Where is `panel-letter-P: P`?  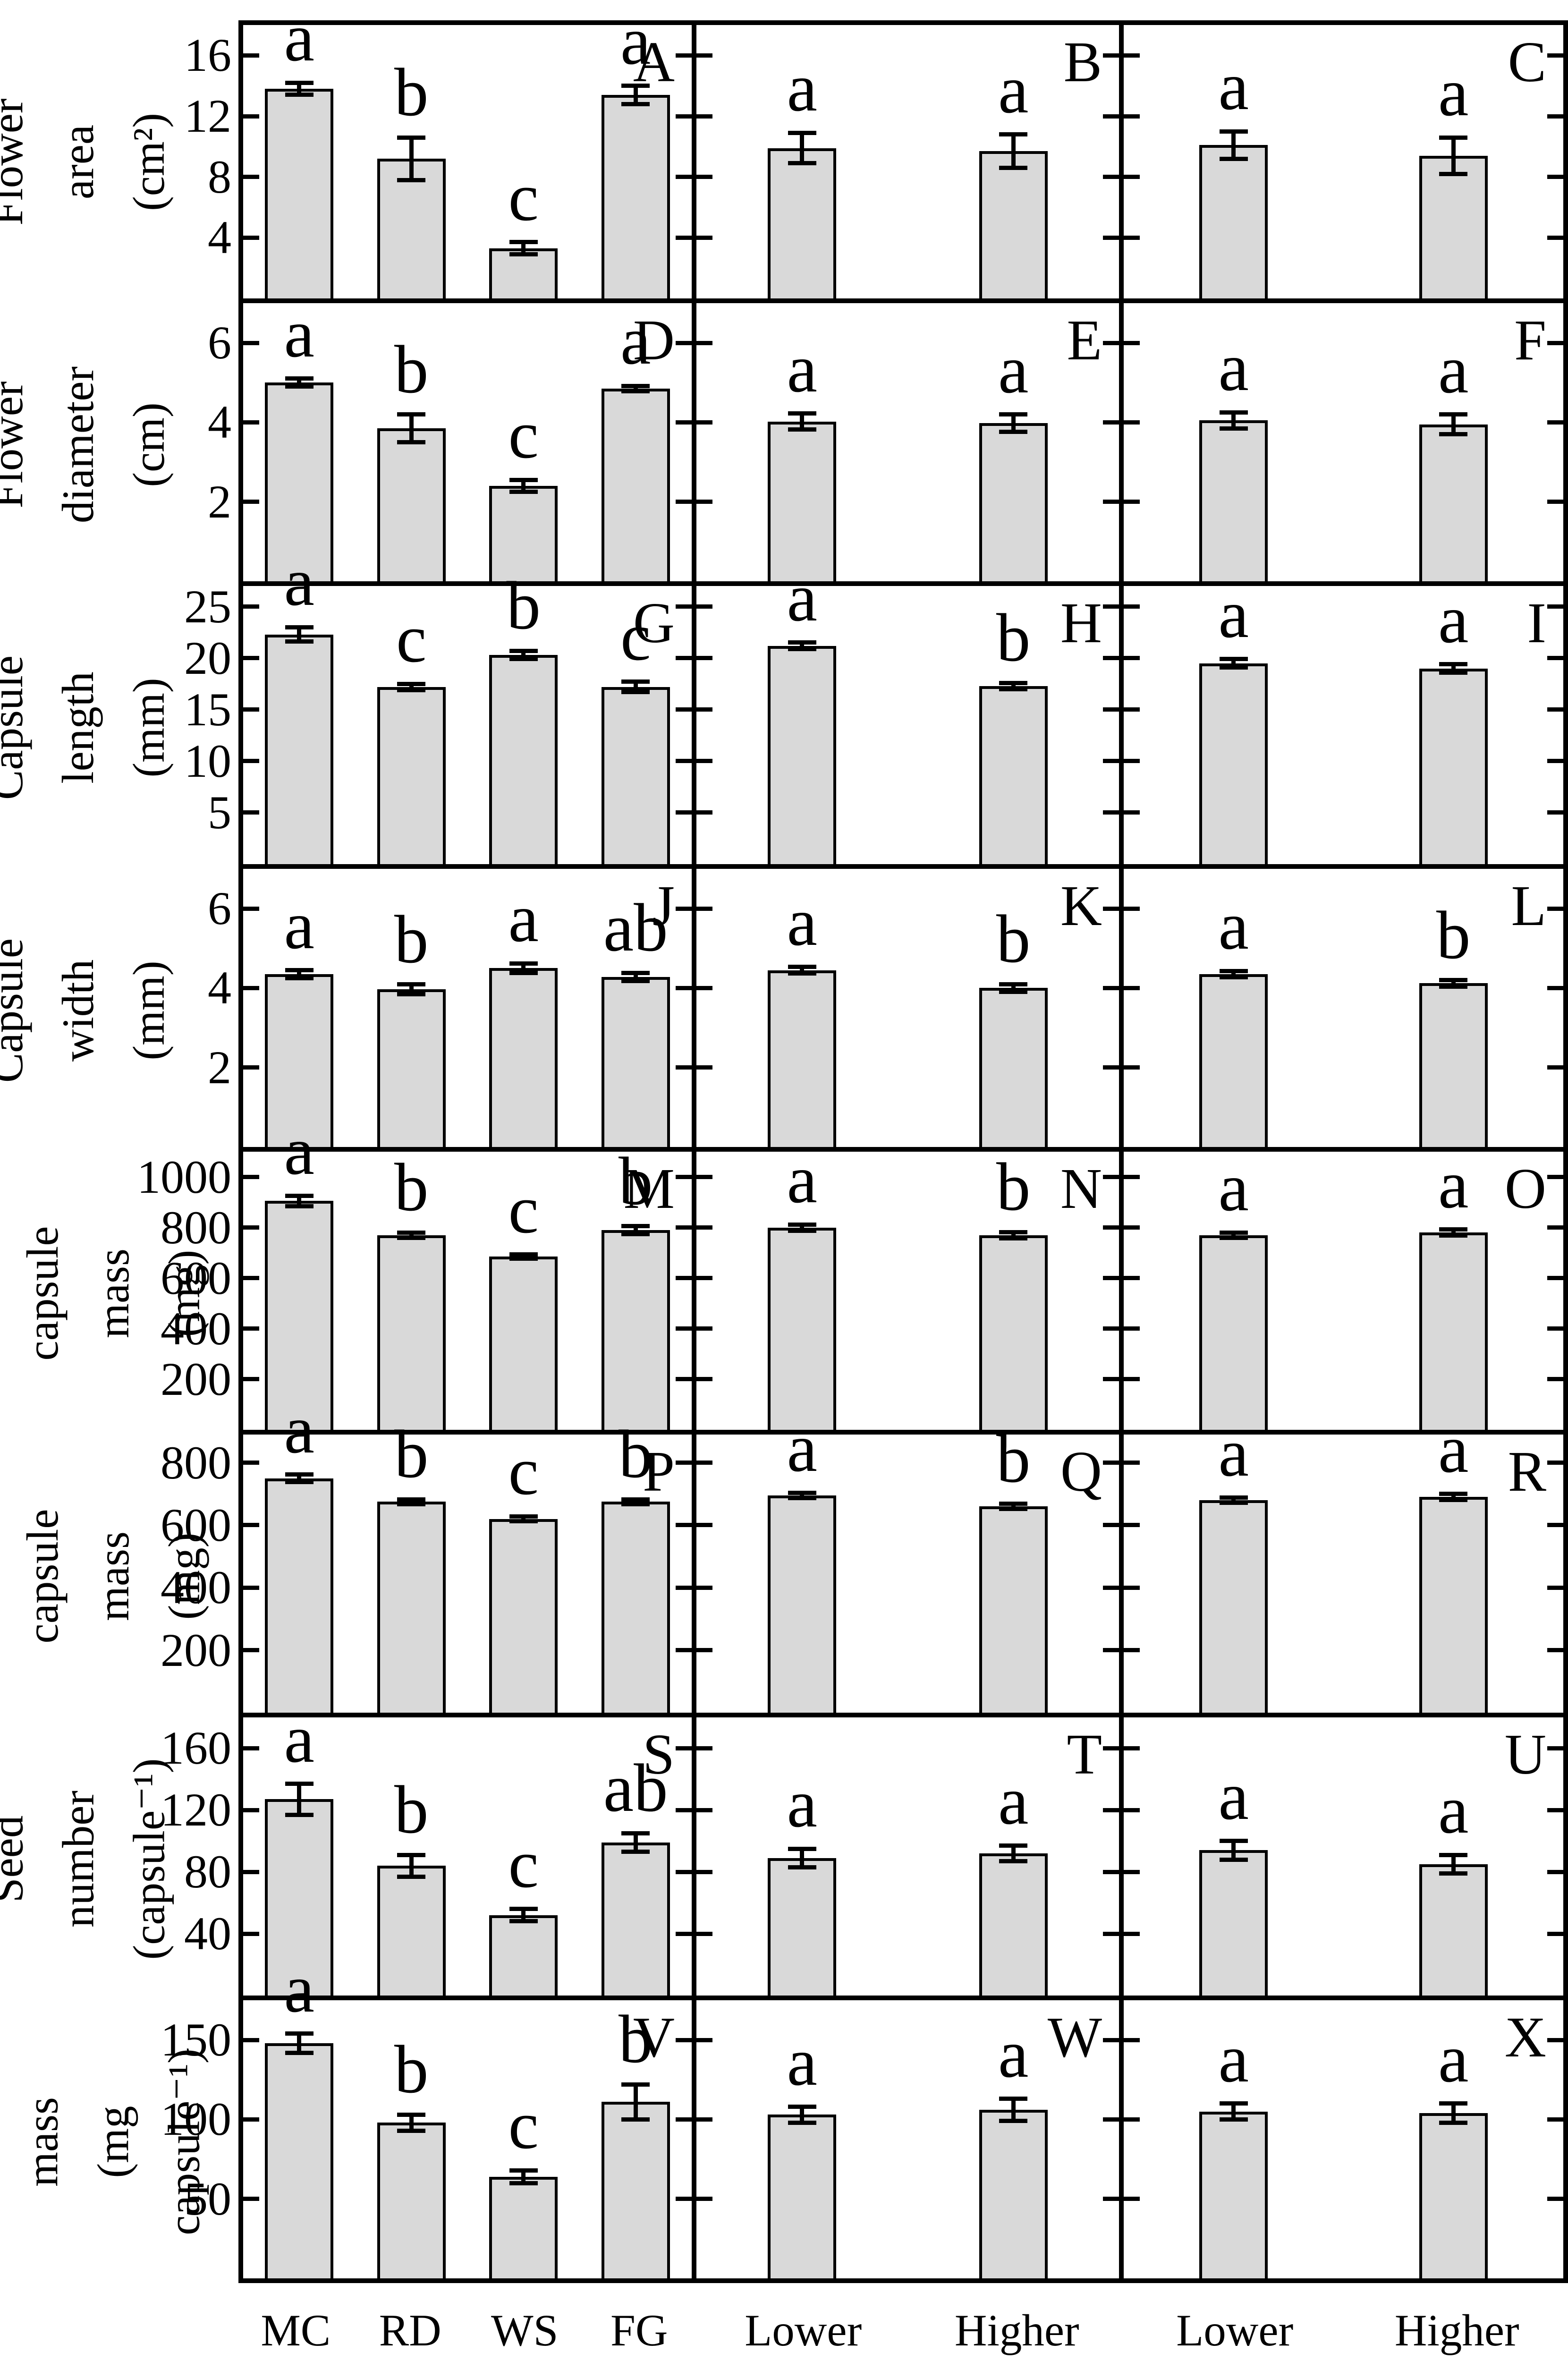 panel-letter-P: P is located at coordinates (659, 1471).